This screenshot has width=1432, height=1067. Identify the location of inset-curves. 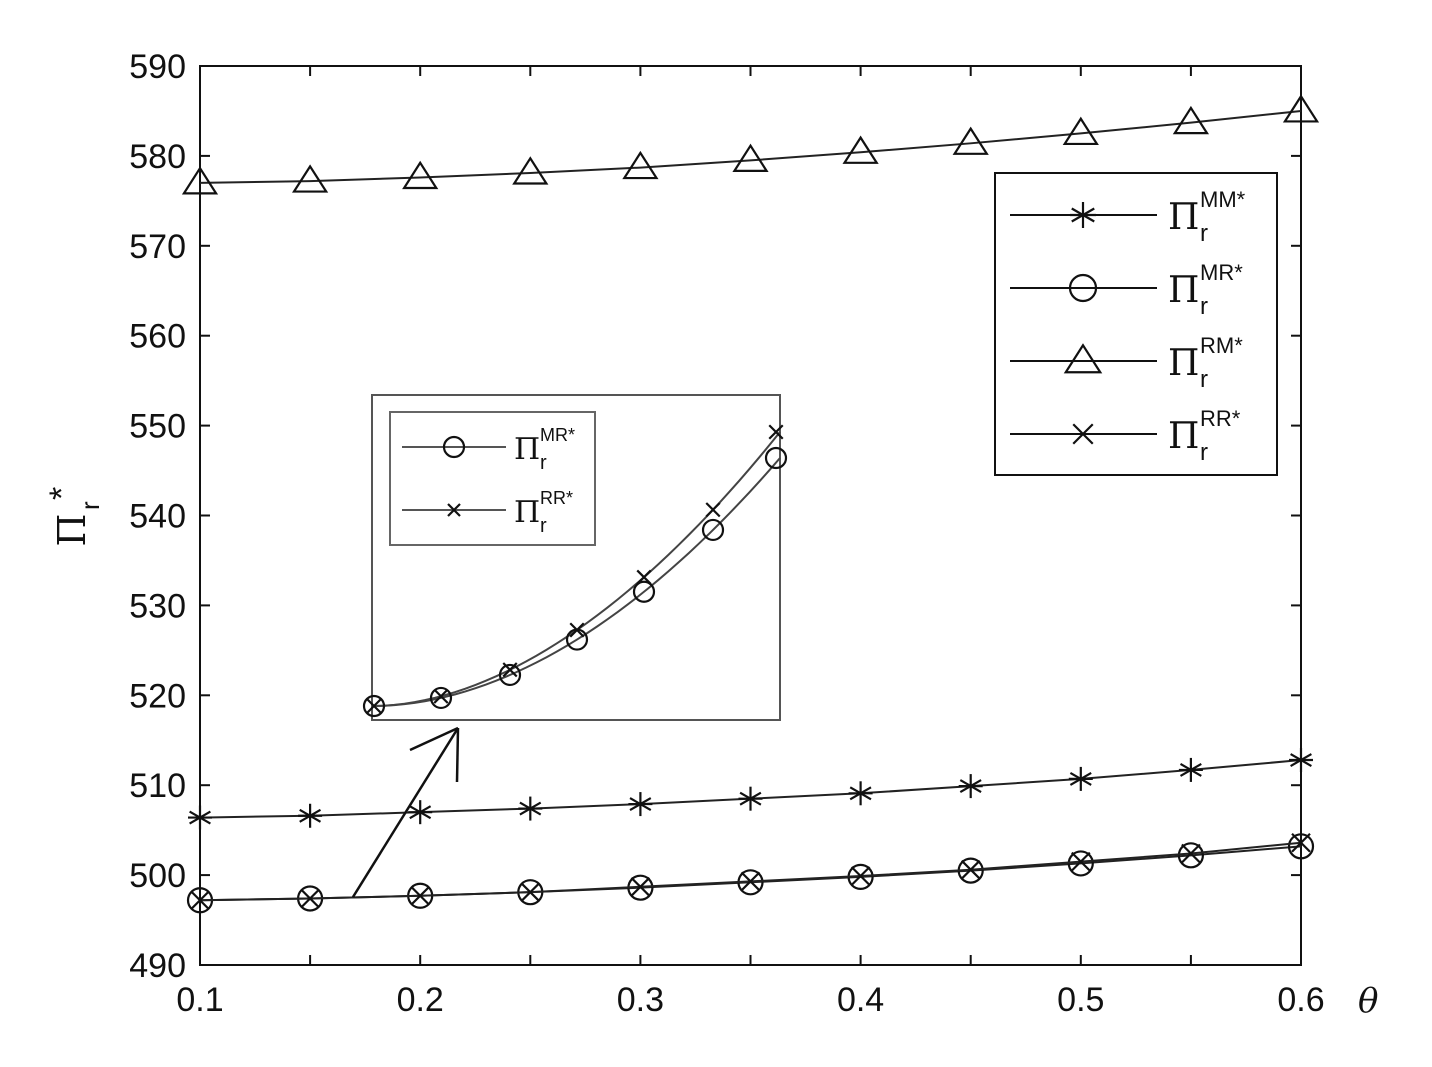
(575, 571).